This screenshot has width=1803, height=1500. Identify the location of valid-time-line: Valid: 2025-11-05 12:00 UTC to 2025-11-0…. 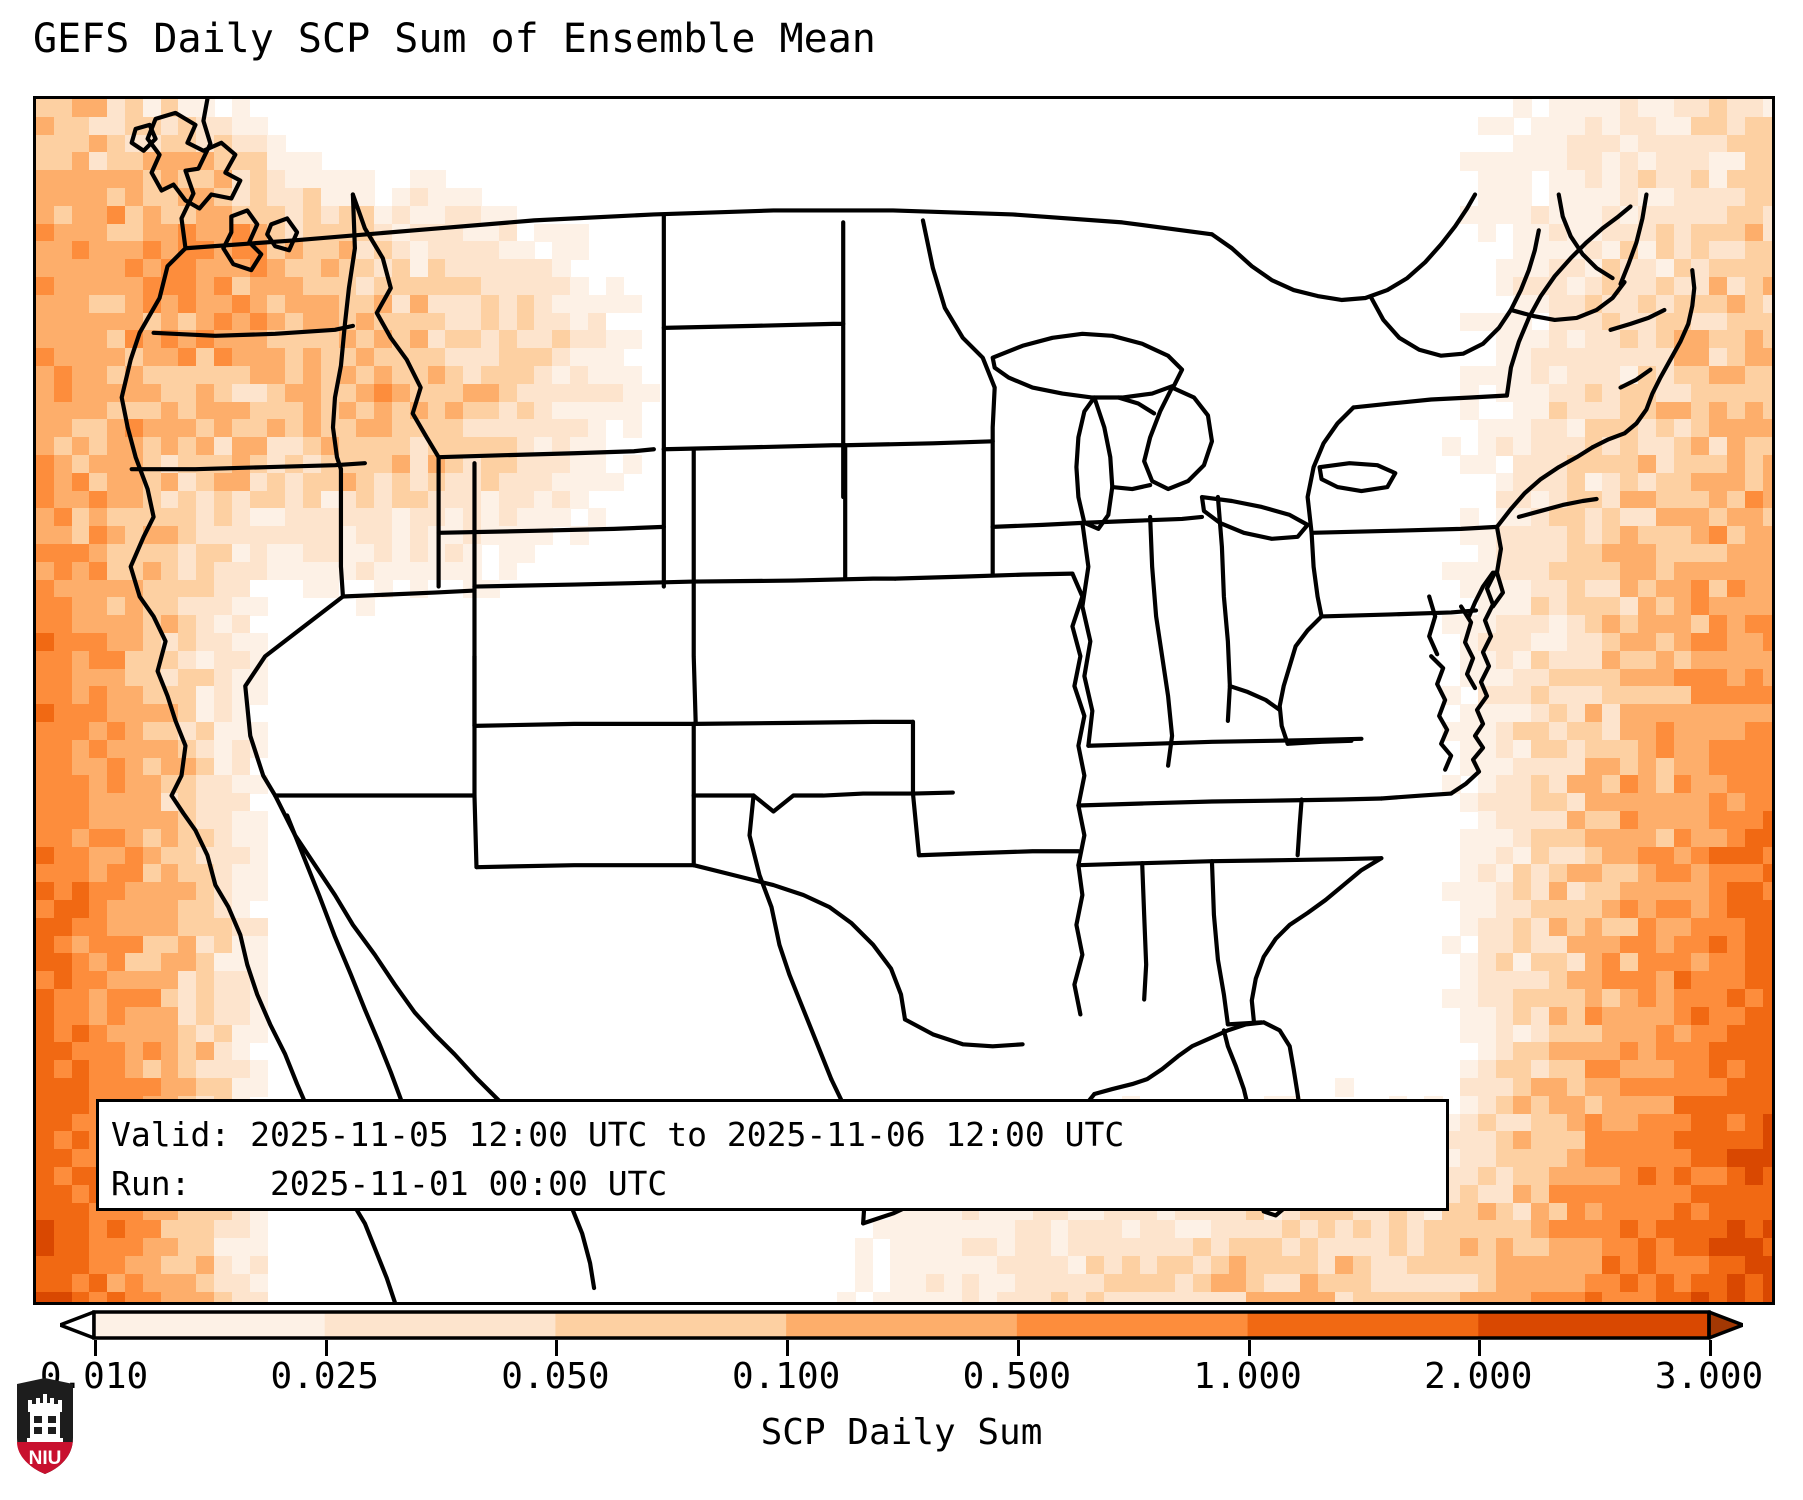
(618, 1134).